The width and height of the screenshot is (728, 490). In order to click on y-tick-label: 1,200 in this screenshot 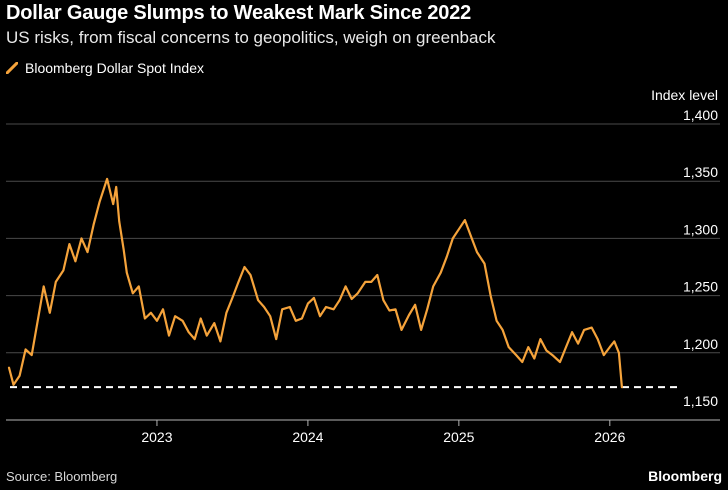, I will do `click(700, 344)`.